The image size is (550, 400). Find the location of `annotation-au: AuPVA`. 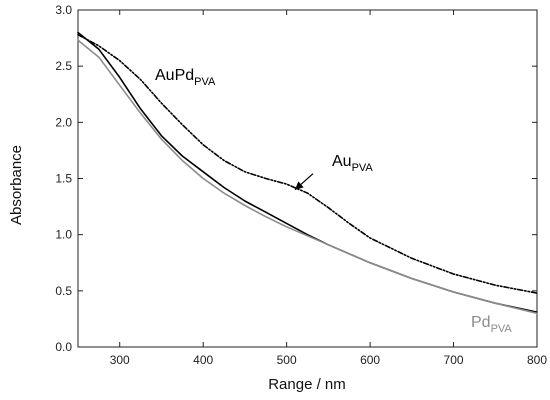

annotation-au: AuPVA is located at coordinates (352, 163).